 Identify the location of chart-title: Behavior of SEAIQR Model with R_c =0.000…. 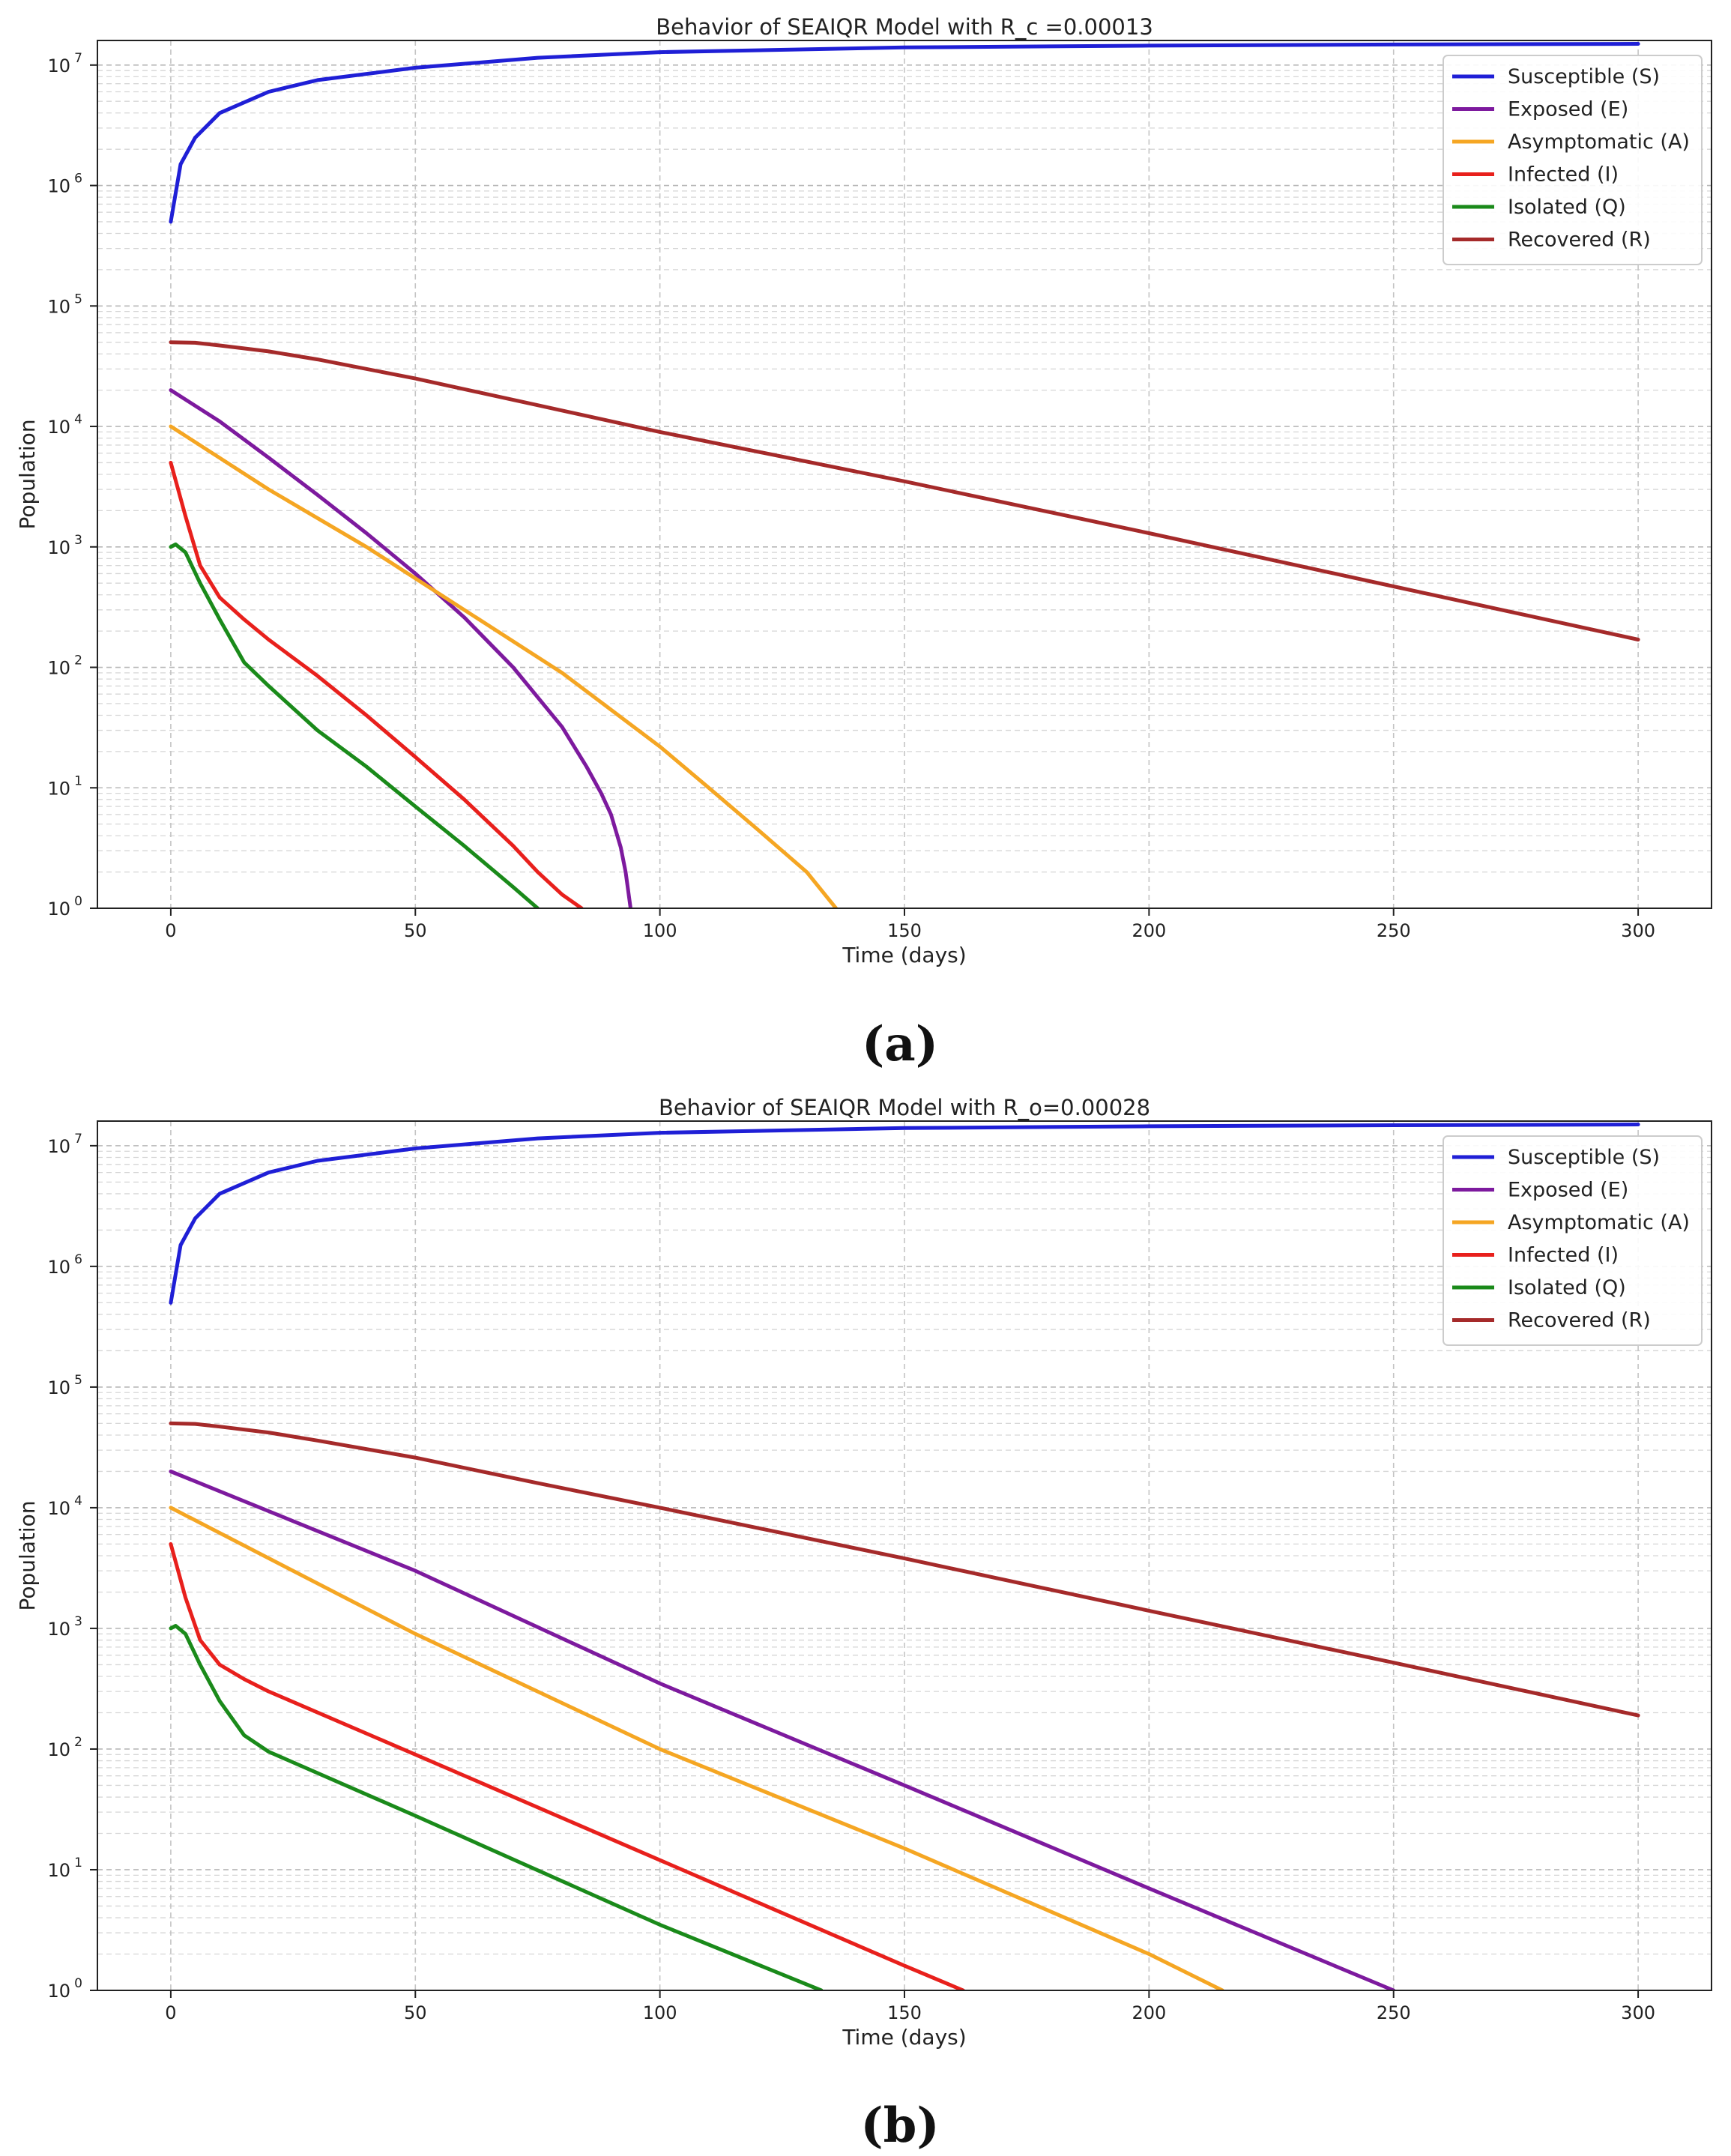
(904, 27).